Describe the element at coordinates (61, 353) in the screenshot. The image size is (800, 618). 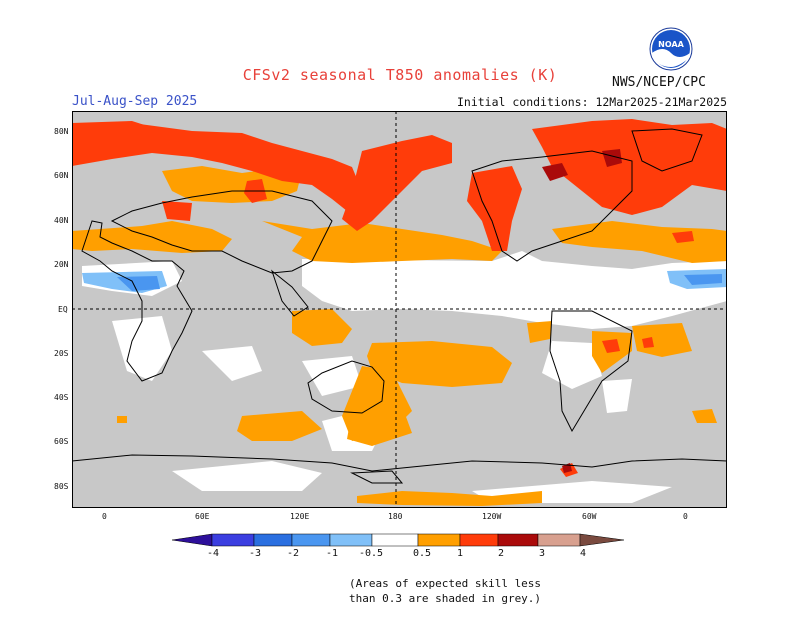
I see `lat-label: 20S` at that location.